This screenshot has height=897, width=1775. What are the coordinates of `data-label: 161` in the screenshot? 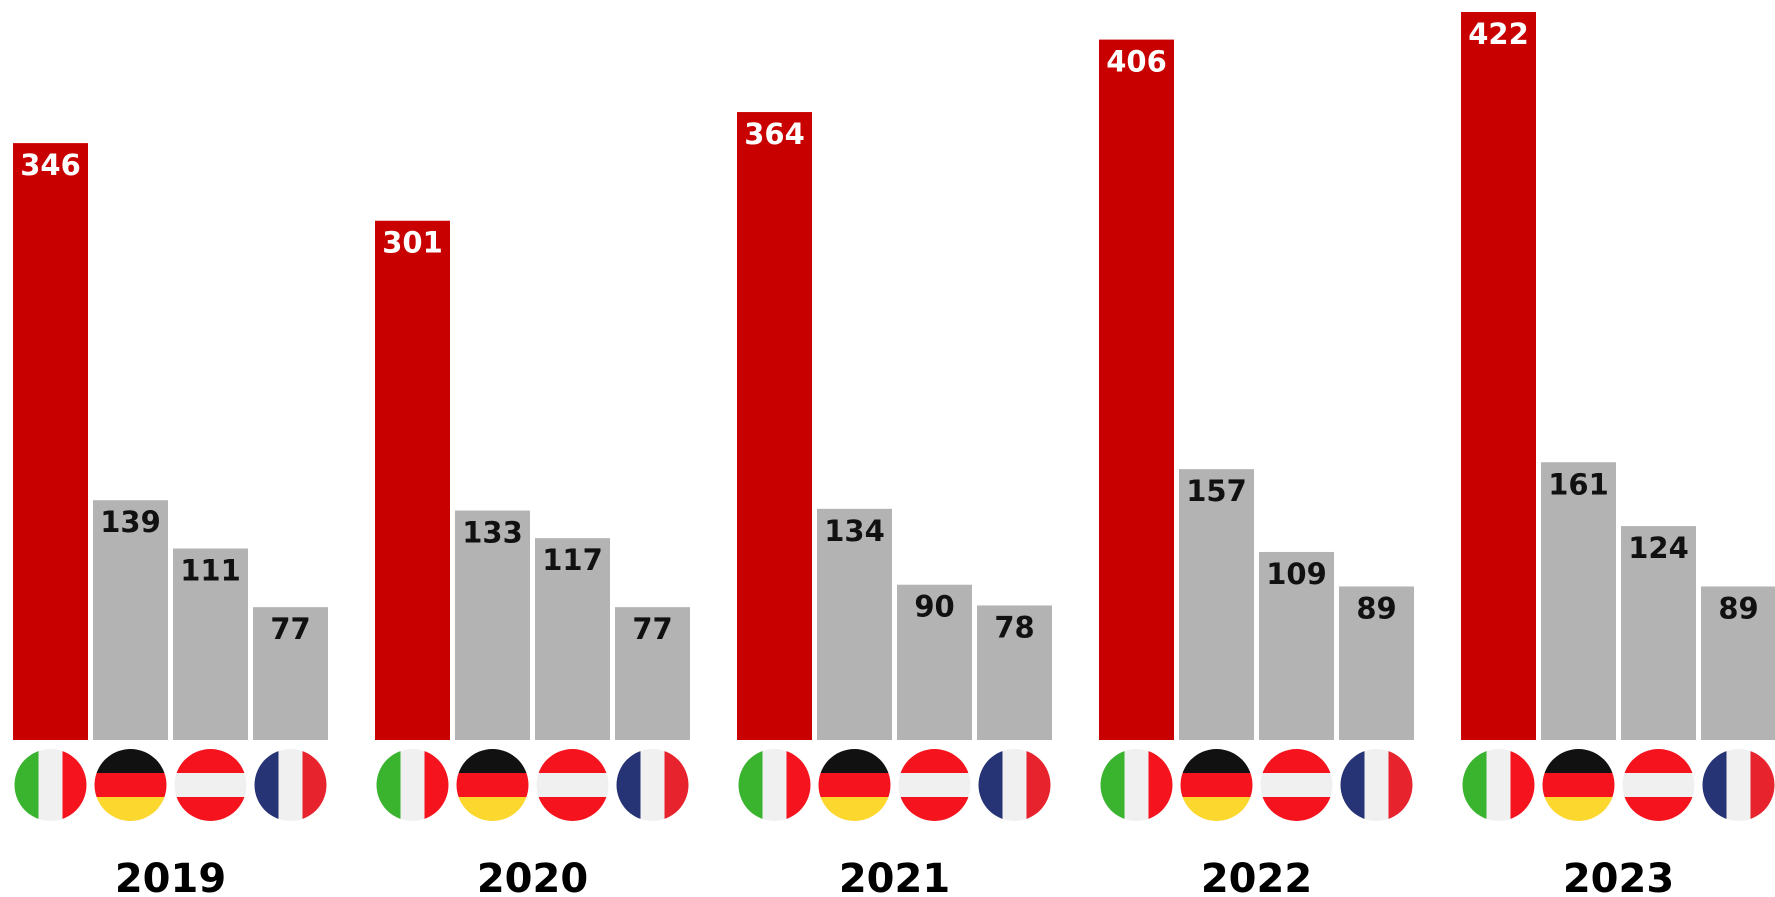 It's located at (1578, 484).